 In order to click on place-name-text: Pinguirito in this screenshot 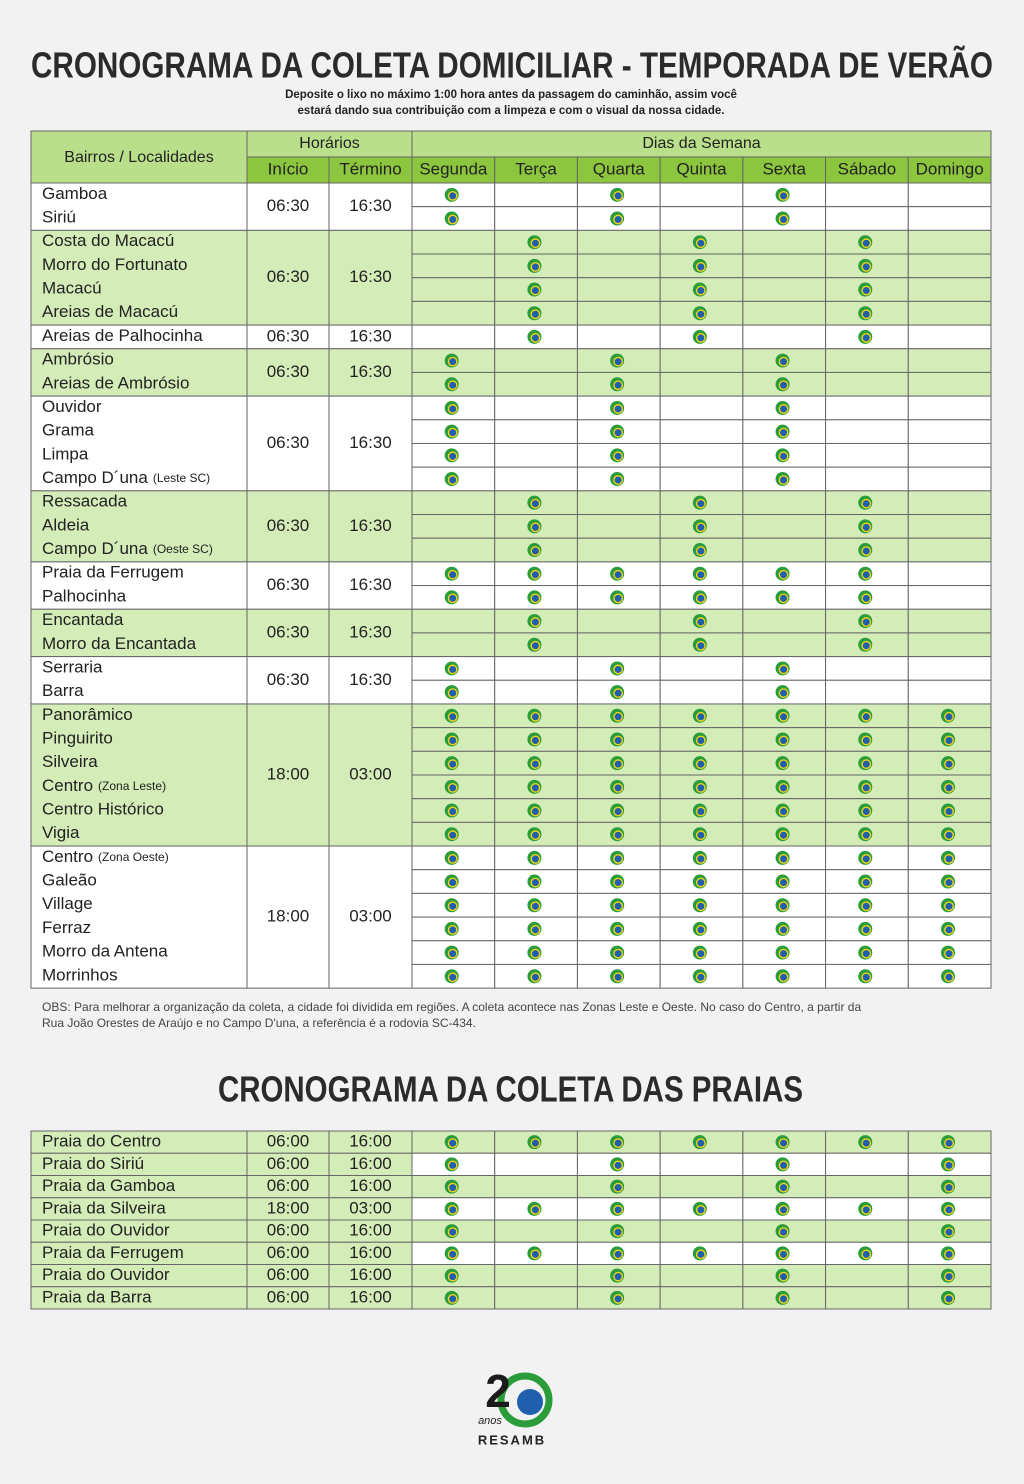, I will do `click(77, 738)`.